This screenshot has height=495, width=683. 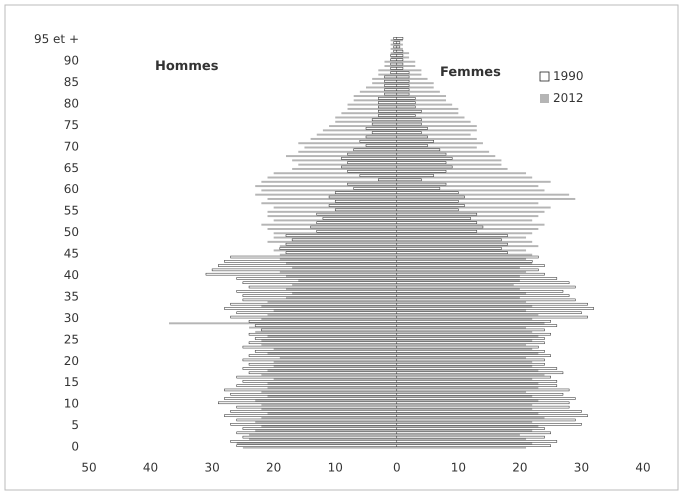 I want to click on annotation: Hommes, so click(x=187, y=66).